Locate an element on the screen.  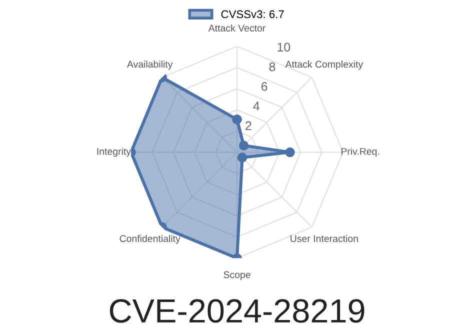
y-tick-label: 2 is located at coordinates (249, 125).